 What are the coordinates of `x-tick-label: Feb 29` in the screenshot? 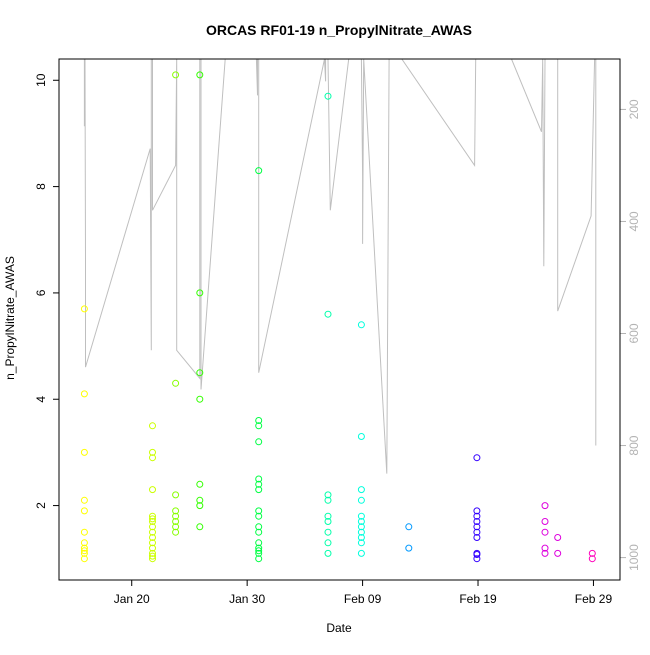 It's located at (594, 599).